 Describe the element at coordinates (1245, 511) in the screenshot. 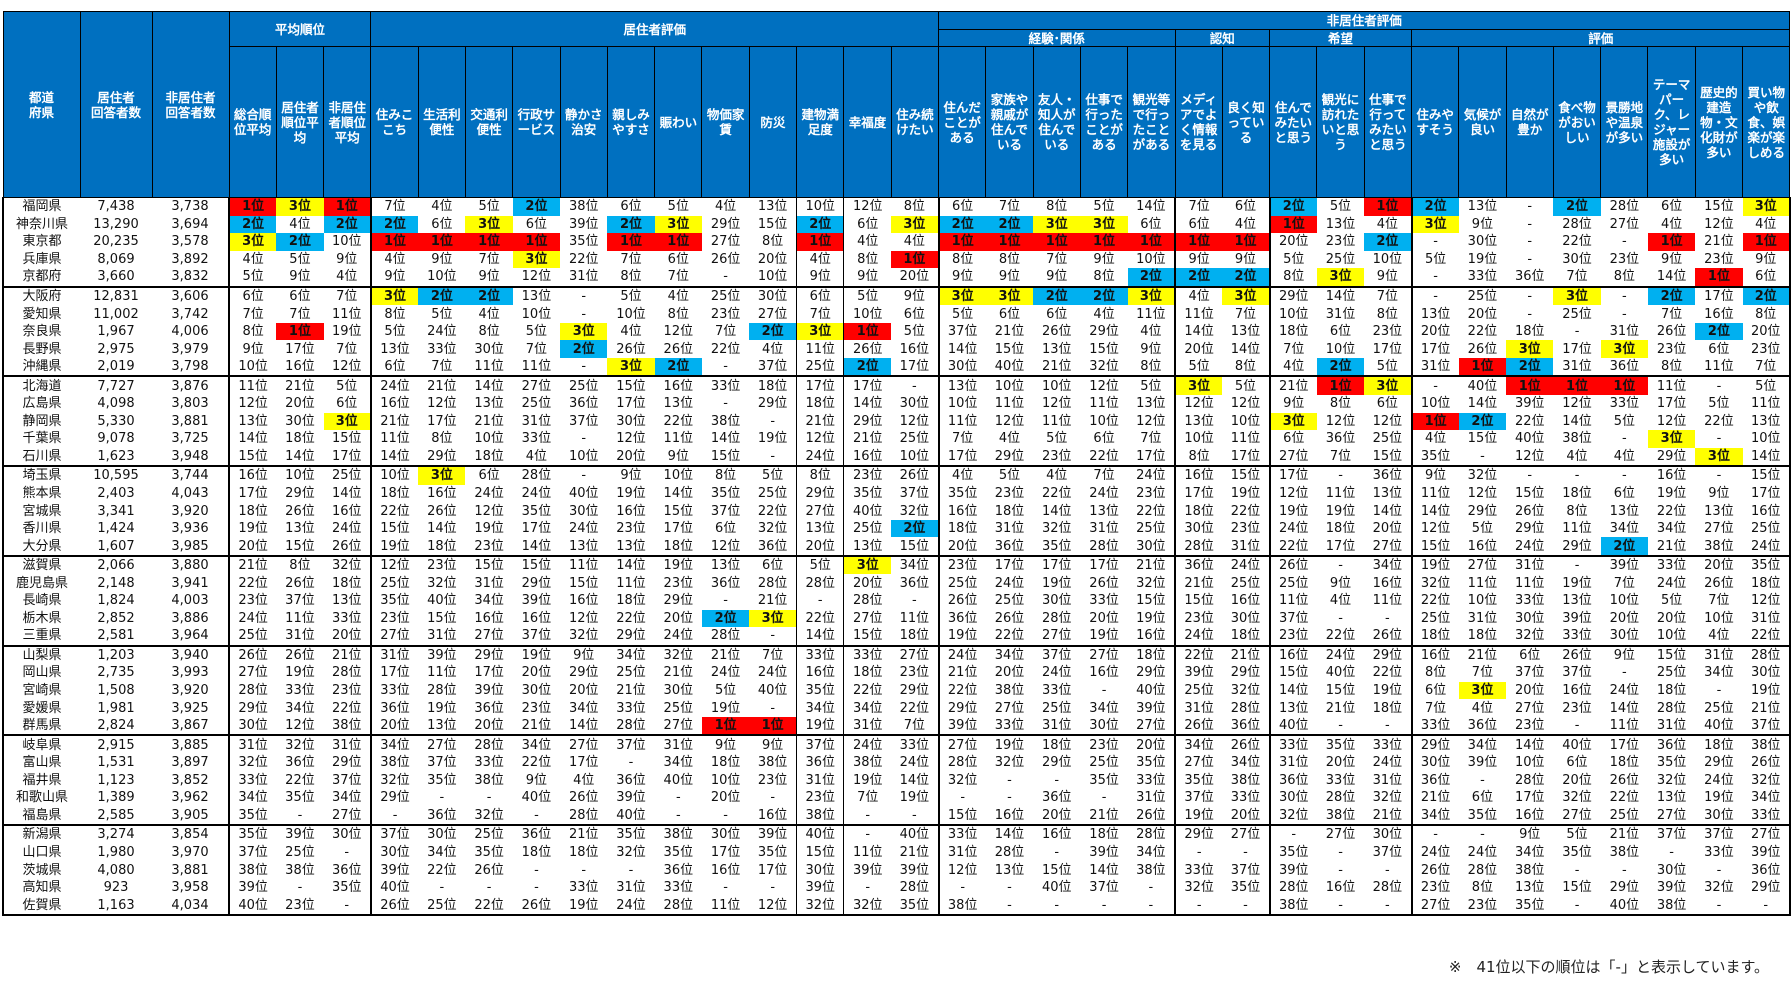

I see `rank-cell: 22位` at that location.